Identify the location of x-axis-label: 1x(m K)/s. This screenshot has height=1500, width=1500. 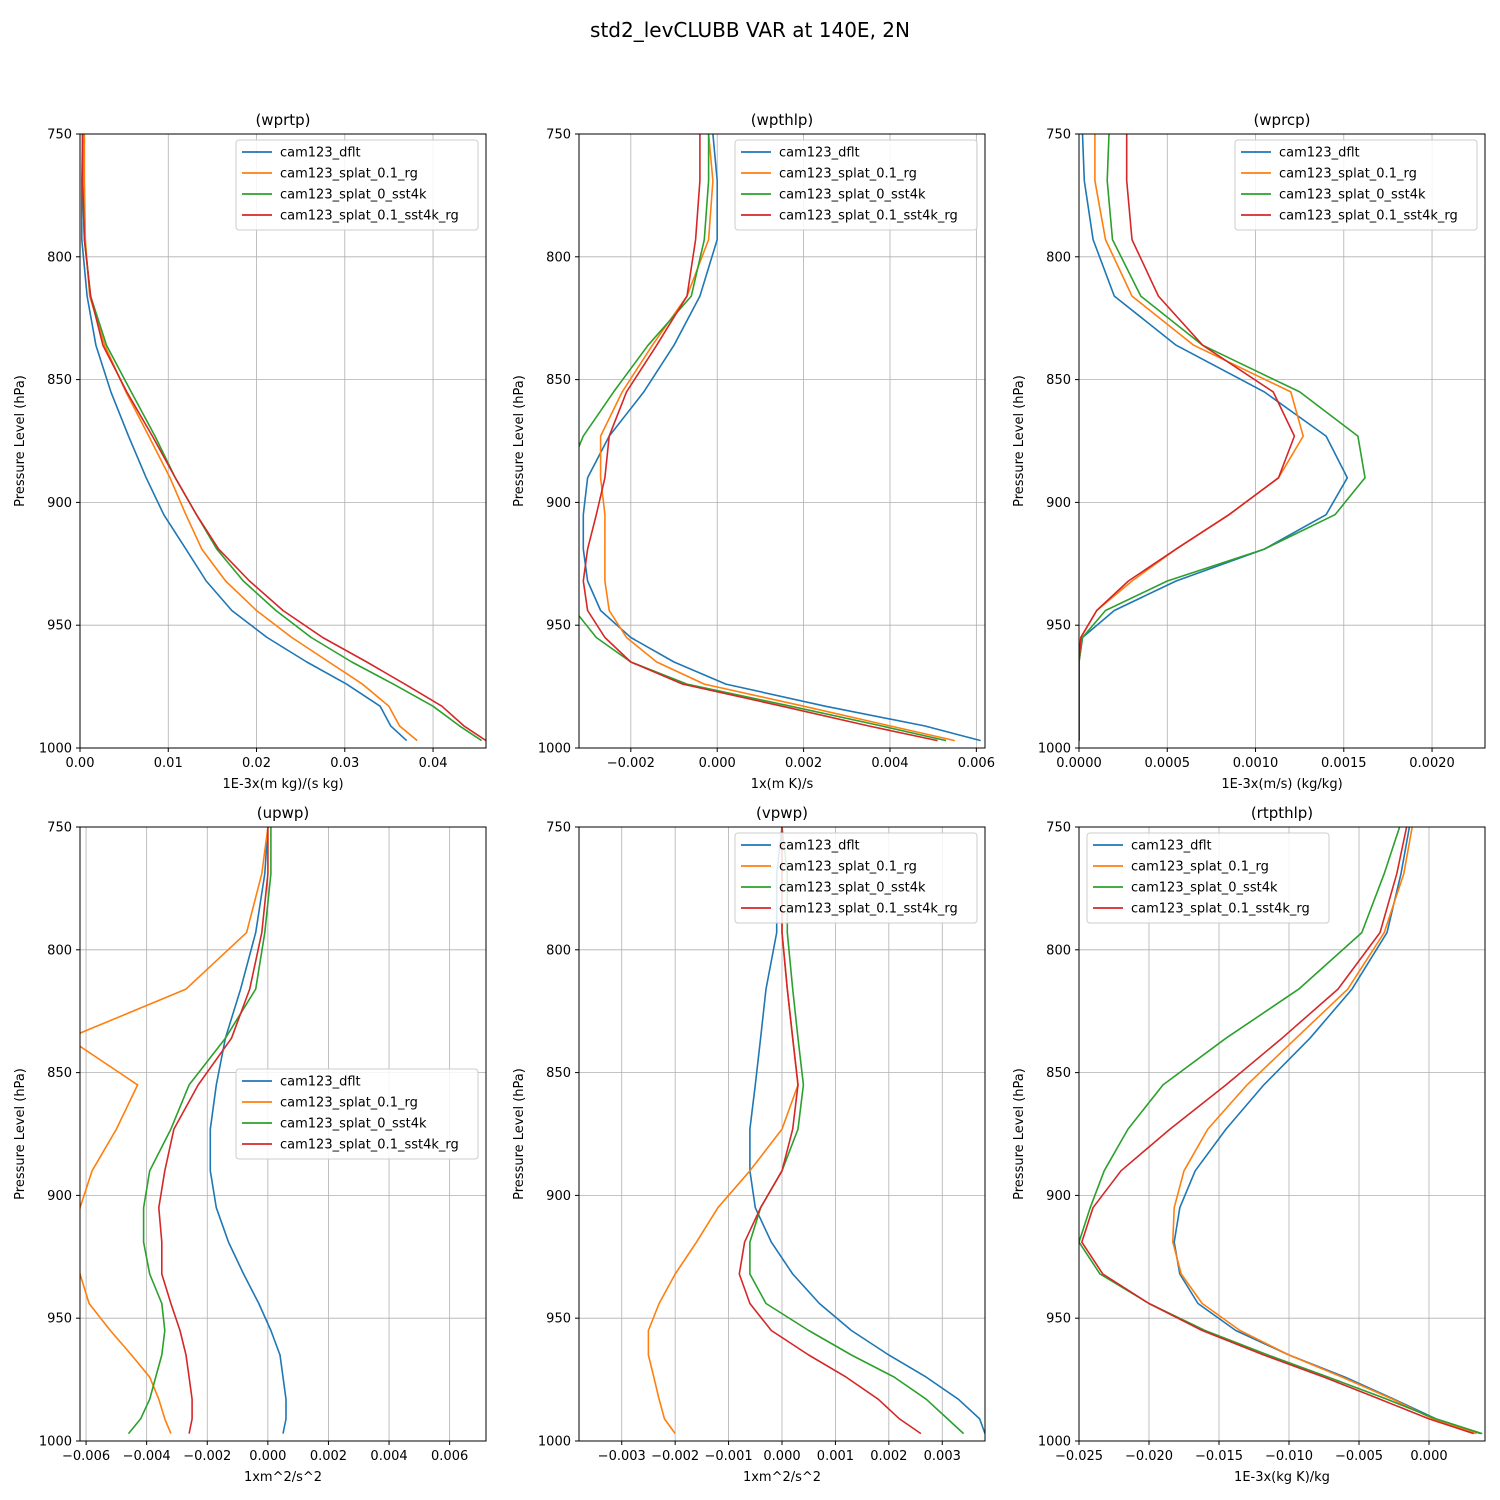
(782, 784).